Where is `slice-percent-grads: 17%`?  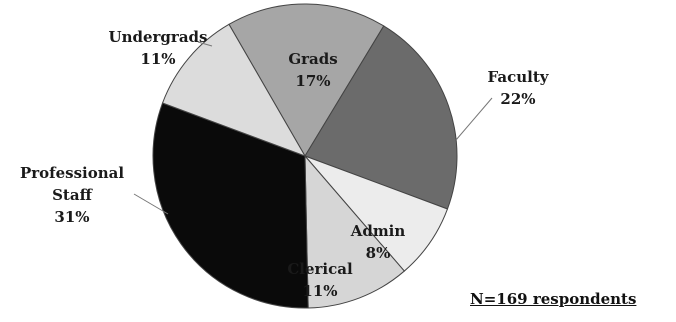
slice-percent-grads: 17% is located at coordinates (312, 81).